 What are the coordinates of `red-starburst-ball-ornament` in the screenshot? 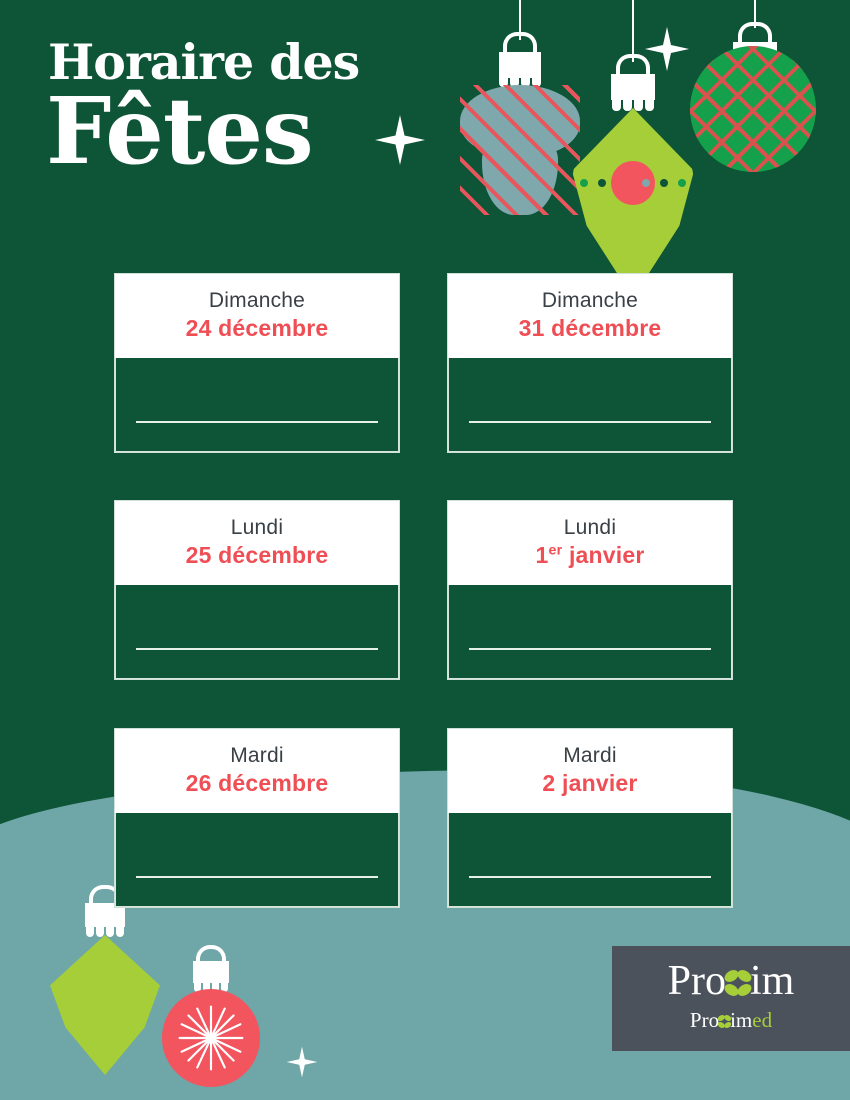 It's located at (211, 1016).